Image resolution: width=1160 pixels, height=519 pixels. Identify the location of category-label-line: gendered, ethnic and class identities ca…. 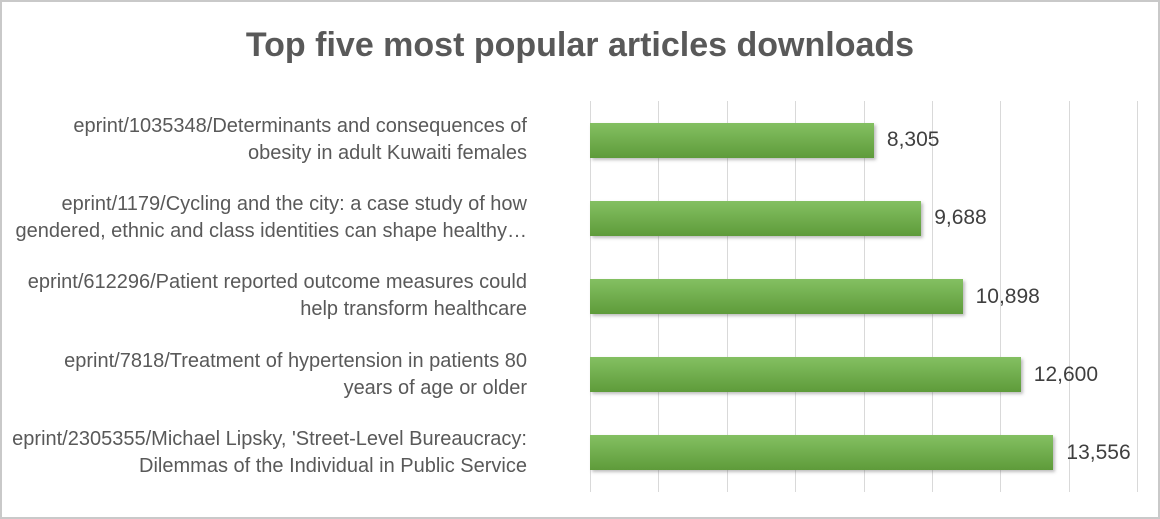
(271, 231).